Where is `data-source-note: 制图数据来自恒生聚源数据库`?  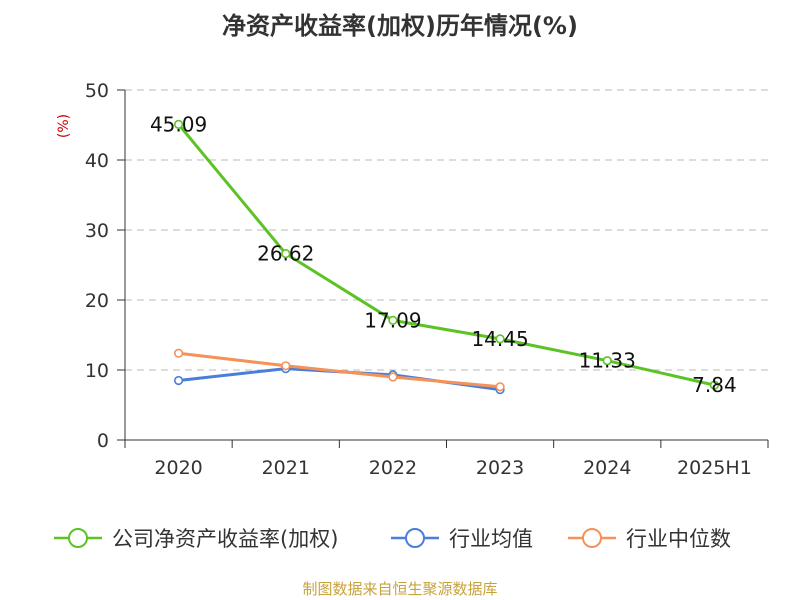
data-source-note: 制图数据来自恒生聚源数据库 is located at coordinates (399, 589).